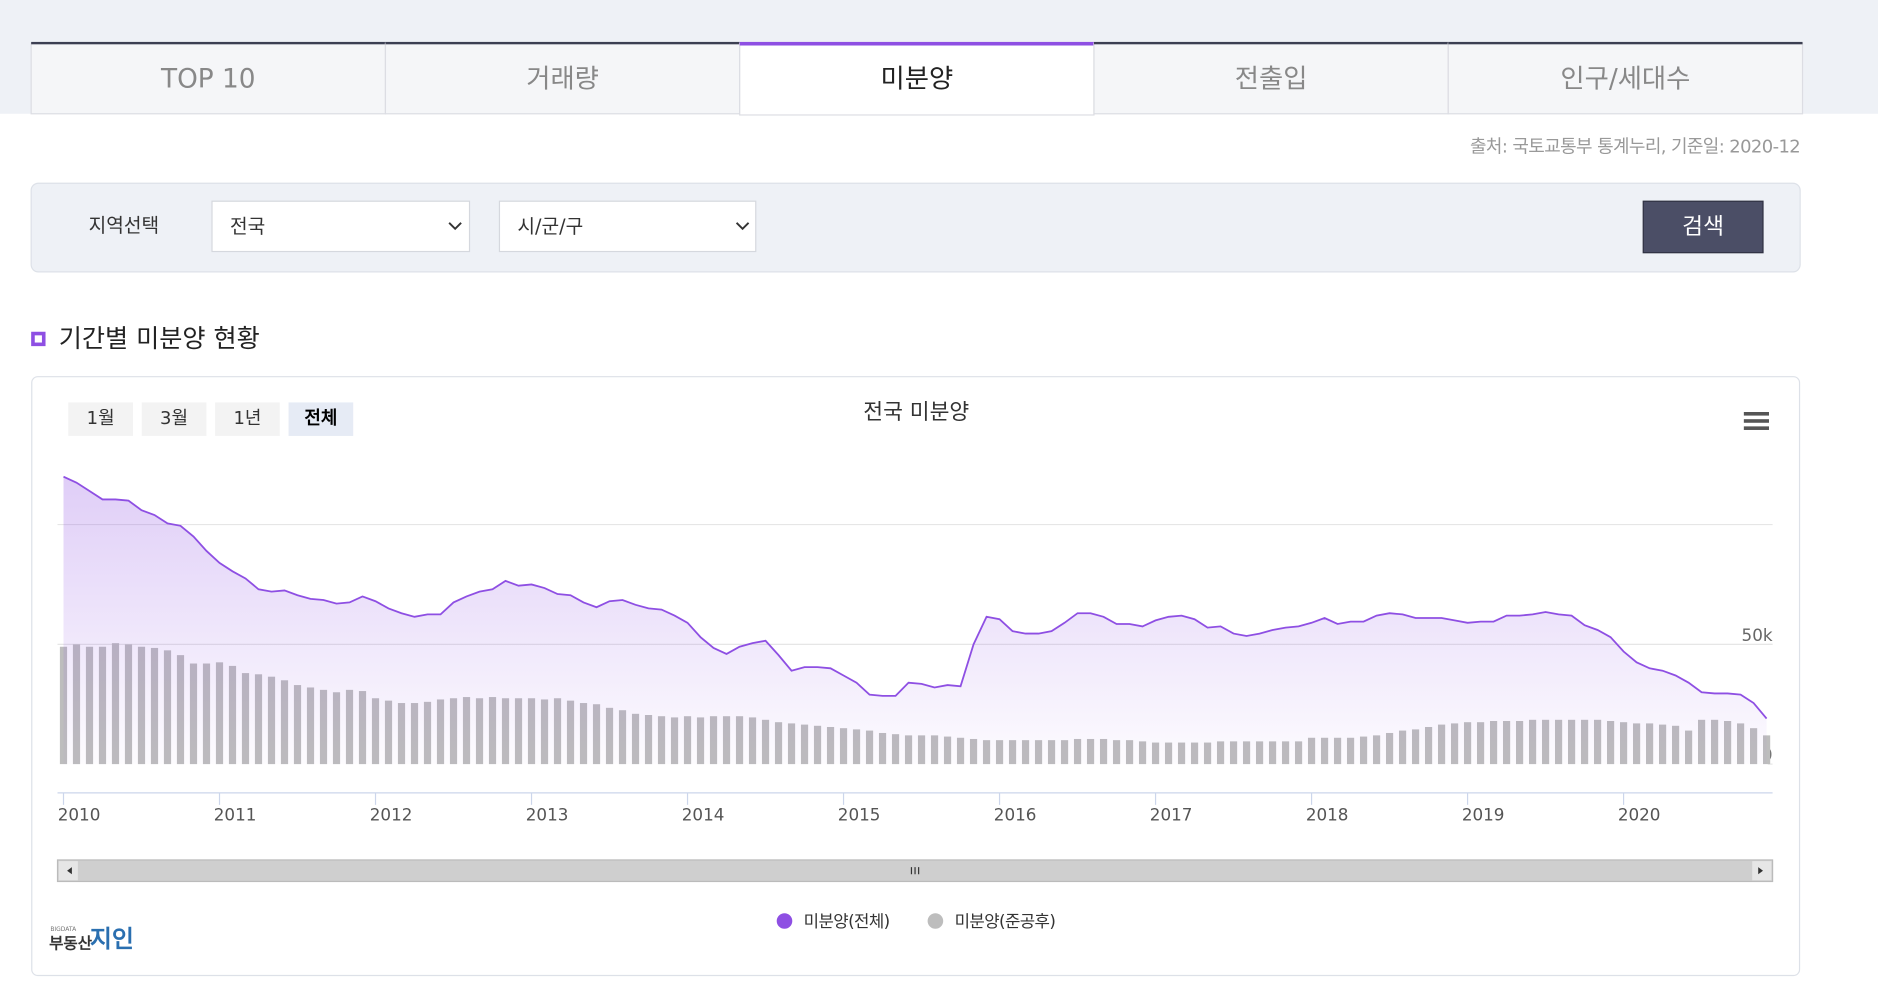 This screenshot has width=1878, height=990. I want to click on tab-label: TOP 10, so click(208, 80).